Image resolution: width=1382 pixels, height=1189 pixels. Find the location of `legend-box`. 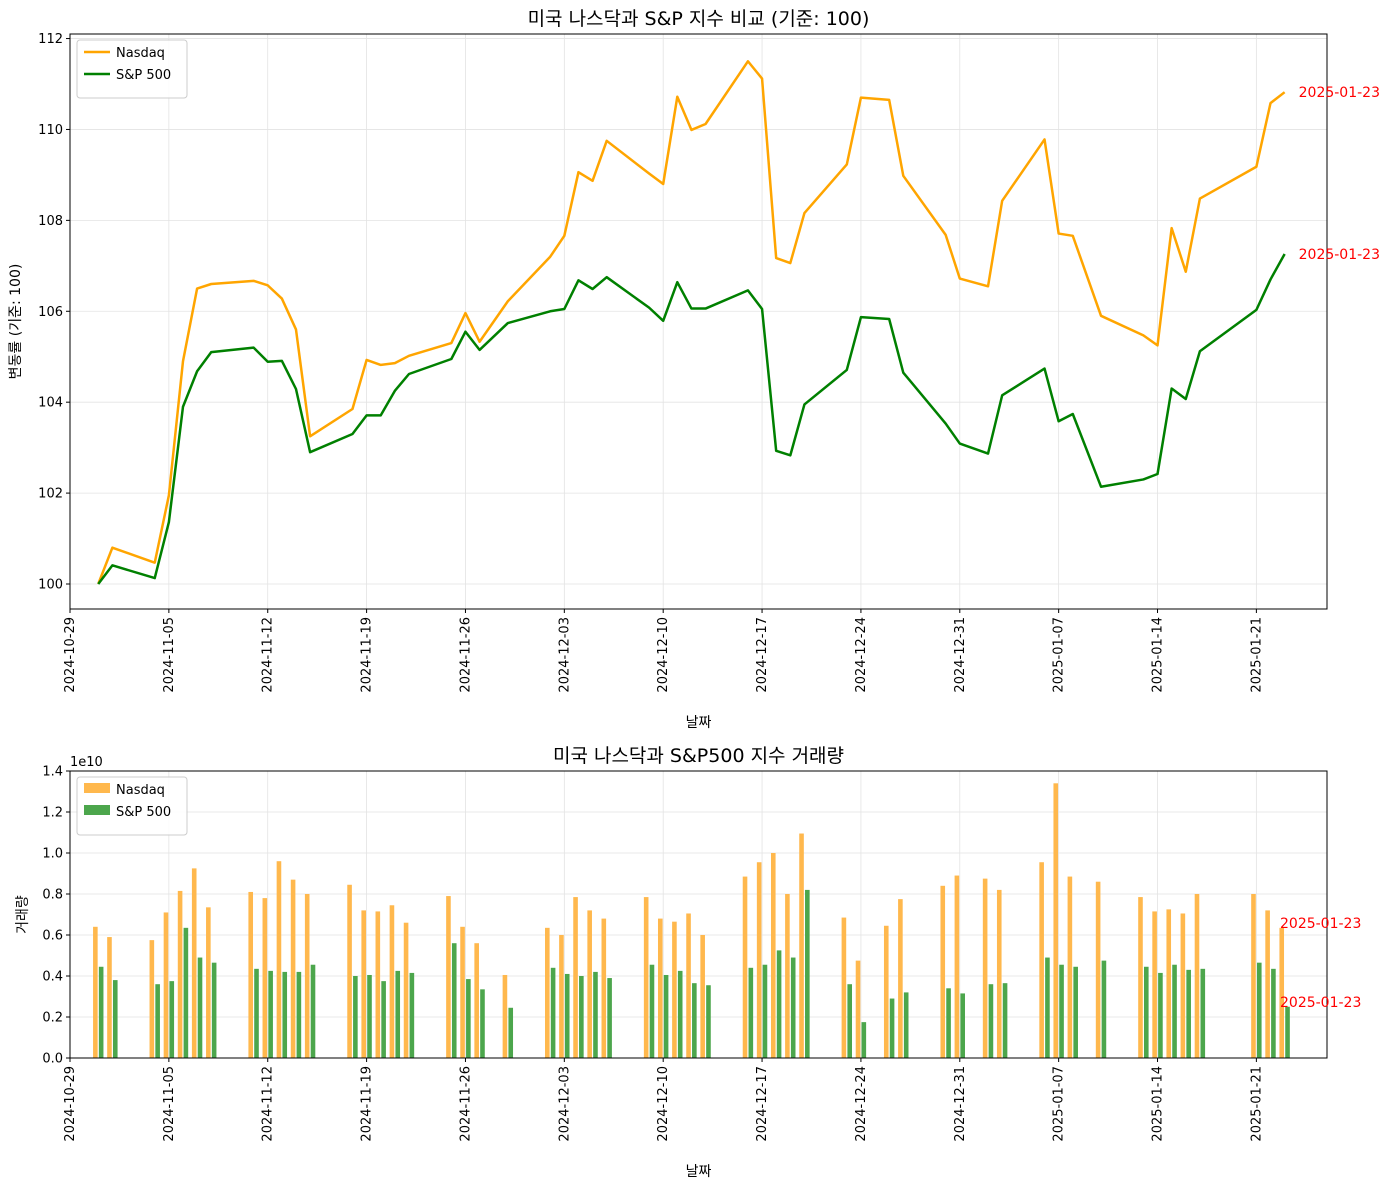

legend-box is located at coordinates (132, 69).